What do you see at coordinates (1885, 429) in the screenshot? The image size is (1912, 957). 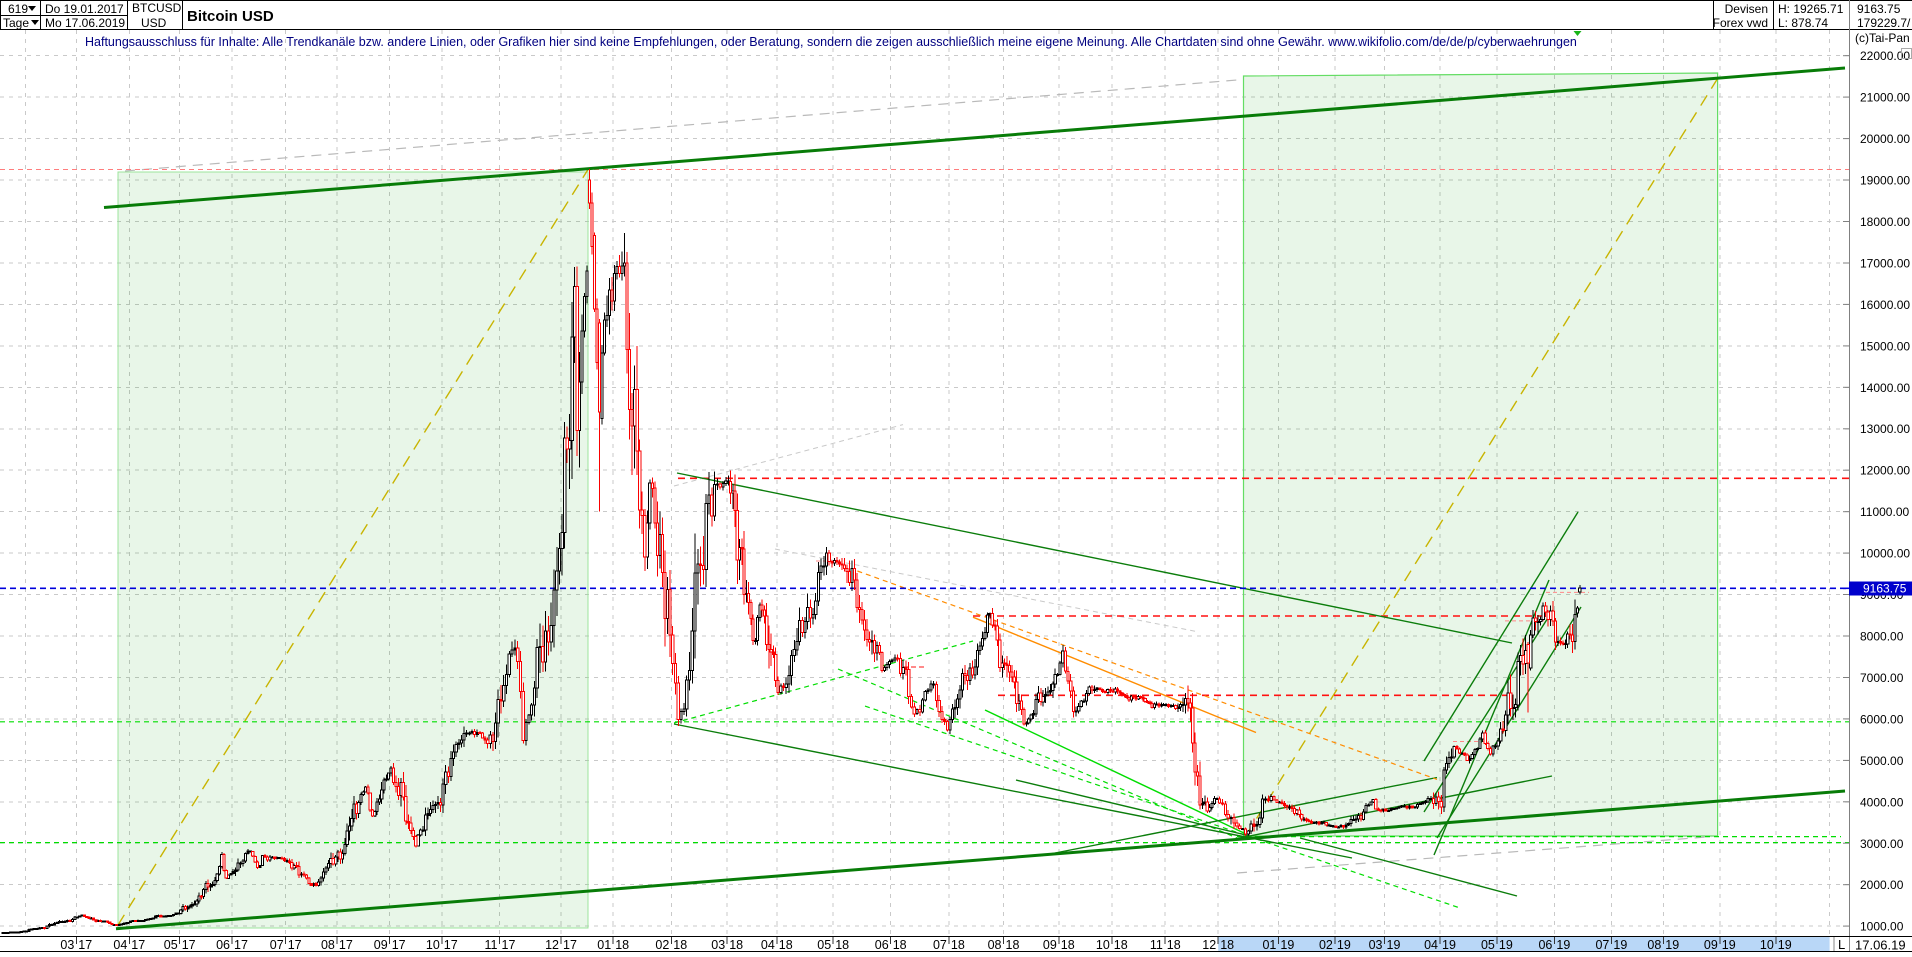 I see `svg-text: 13000.00` at bounding box center [1885, 429].